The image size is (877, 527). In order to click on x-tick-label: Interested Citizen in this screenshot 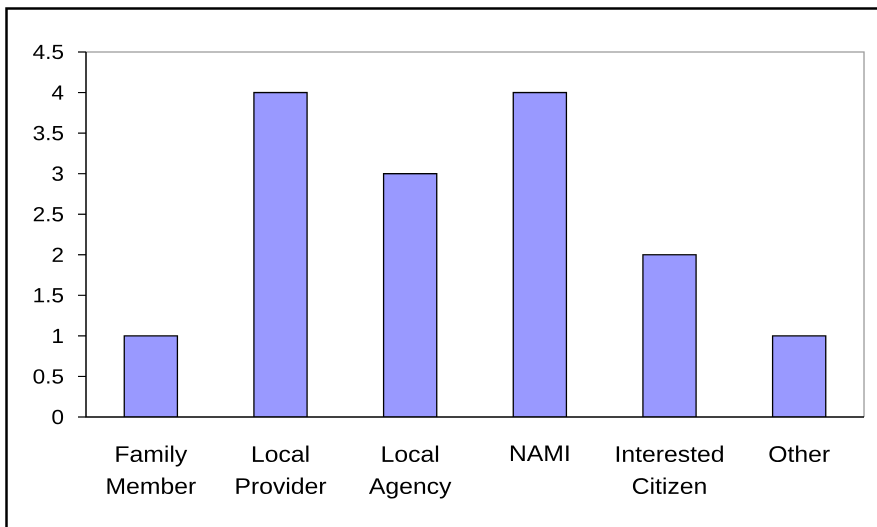, I will do `click(669, 470)`.